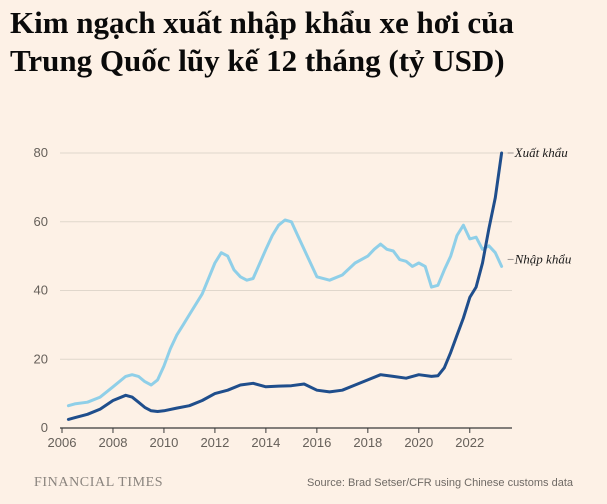  Describe the element at coordinates (286, 430) in the screenshot. I see `x-axis` at that location.